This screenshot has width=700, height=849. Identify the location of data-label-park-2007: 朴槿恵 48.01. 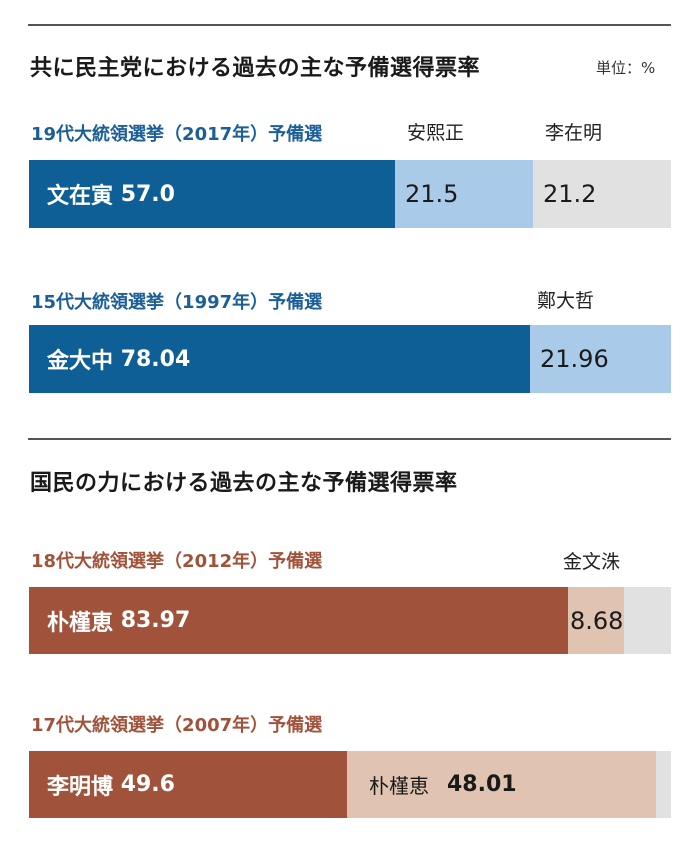
(432, 784).